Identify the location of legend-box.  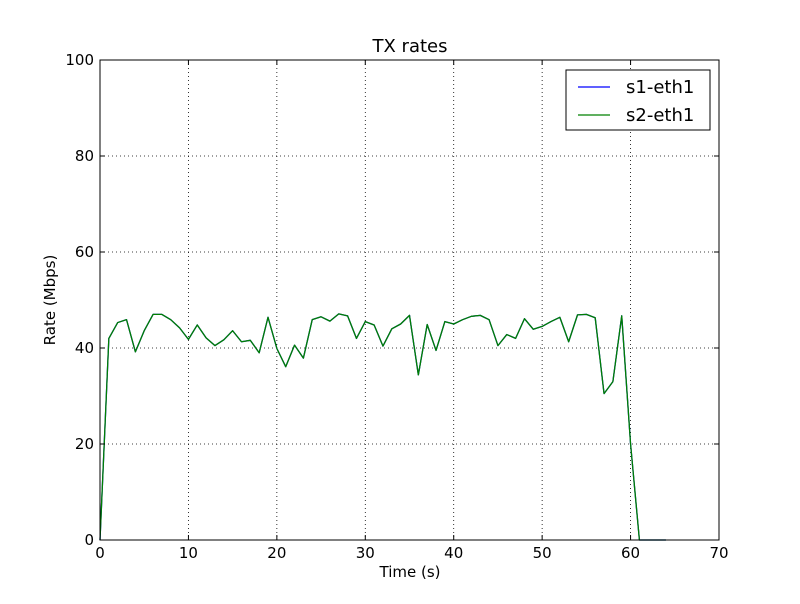
(638, 100).